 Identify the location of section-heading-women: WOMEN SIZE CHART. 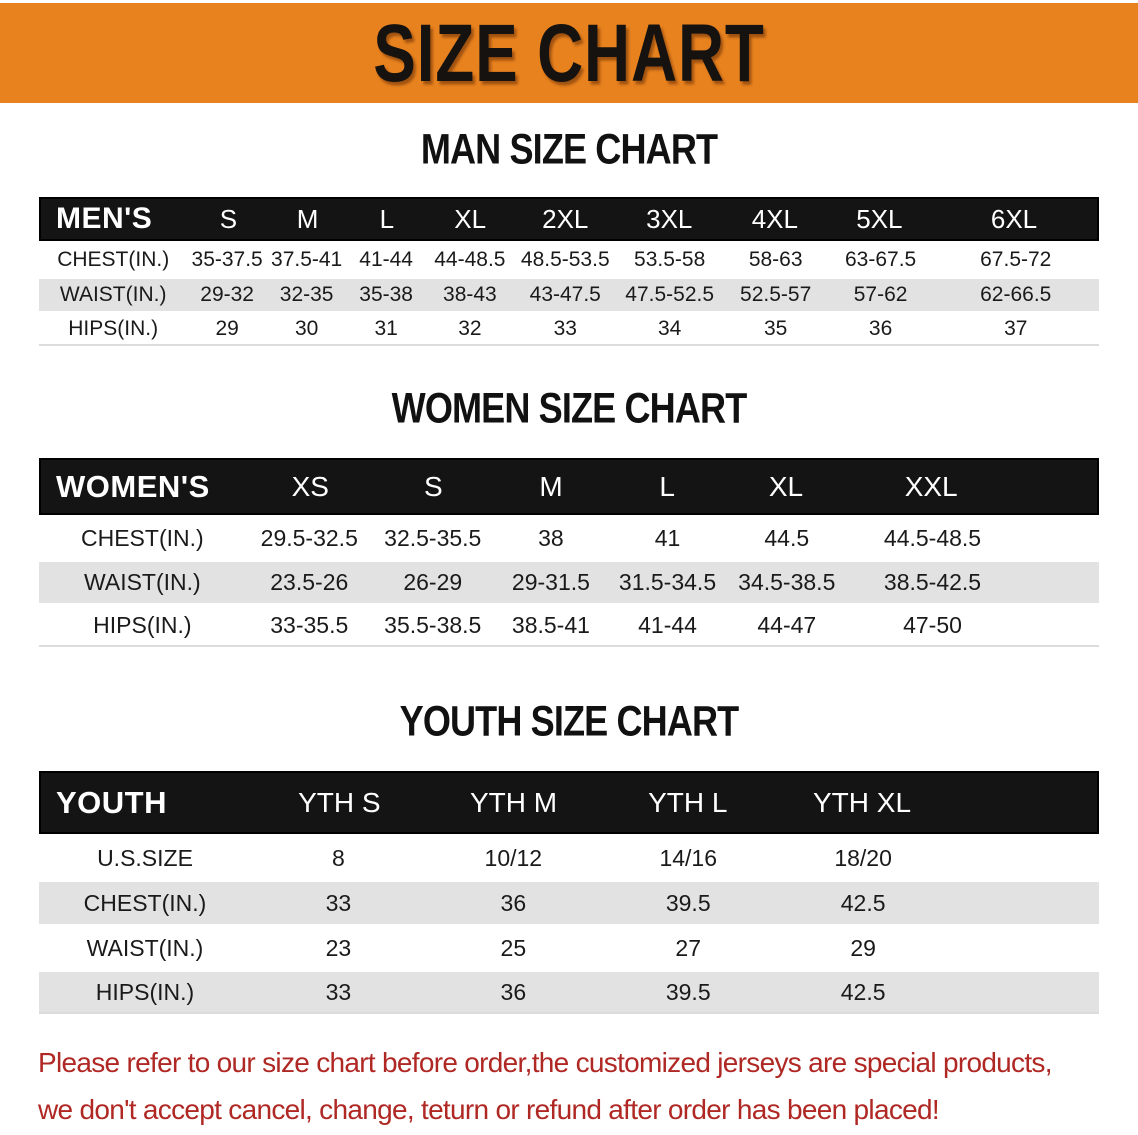
(569, 408).